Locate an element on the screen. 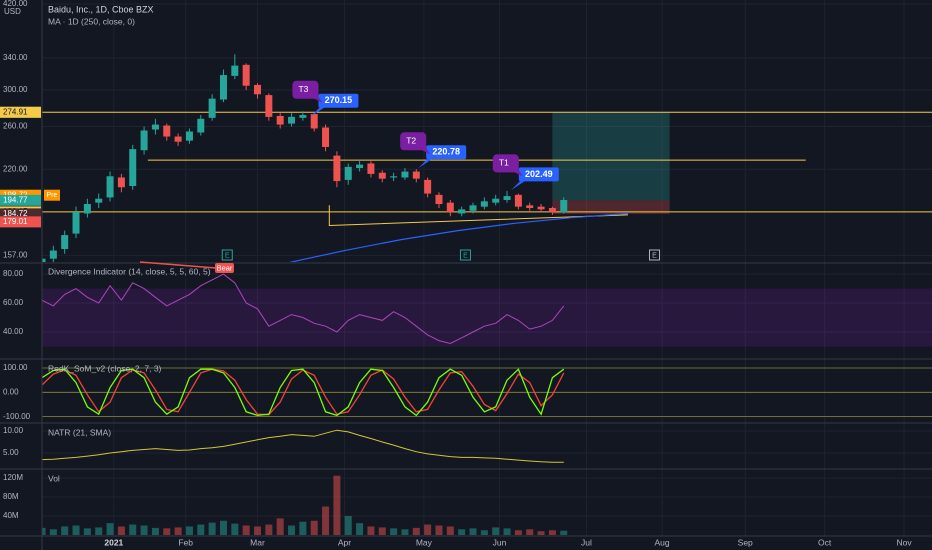  x-tick-label: Mar is located at coordinates (257, 542).